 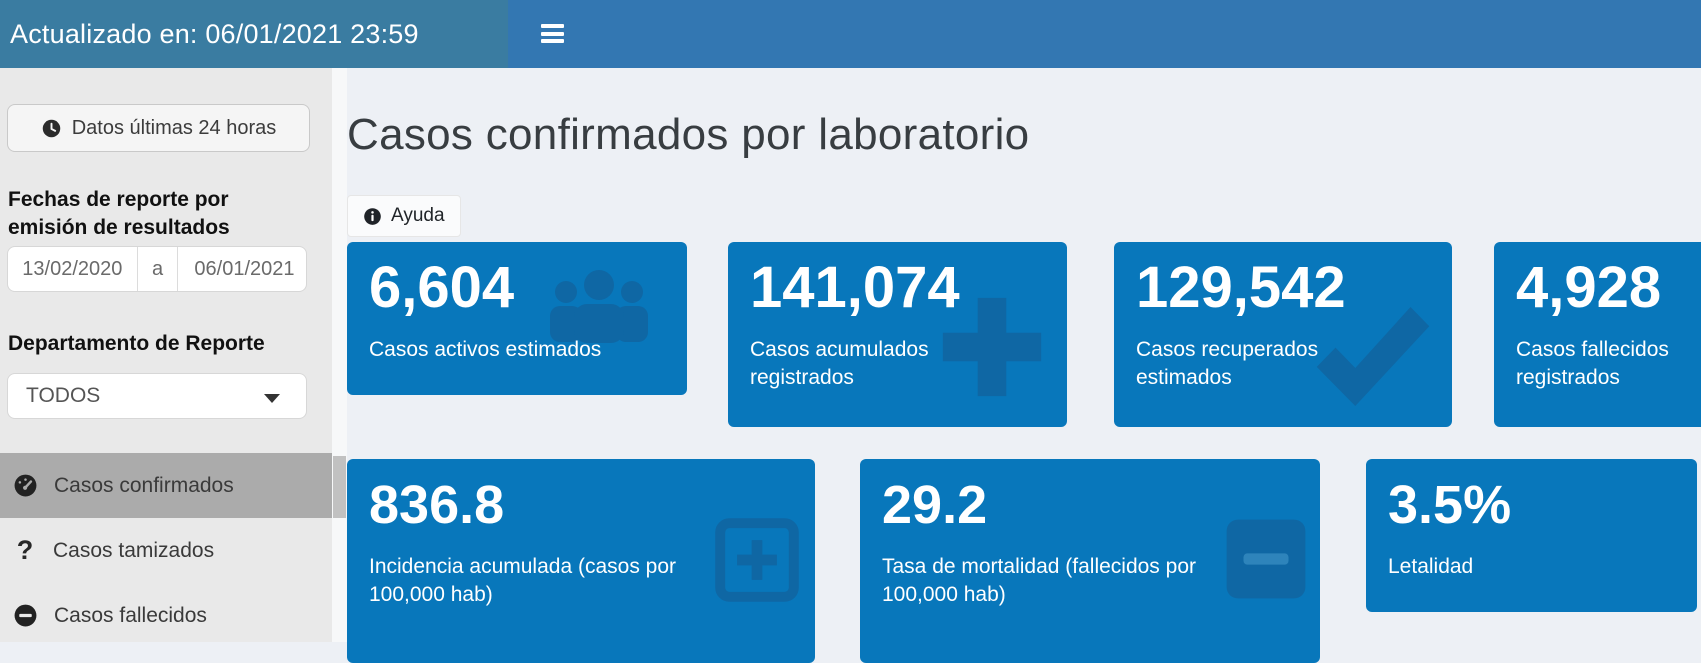 I want to click on tachometer-icon, so click(x=25, y=485).